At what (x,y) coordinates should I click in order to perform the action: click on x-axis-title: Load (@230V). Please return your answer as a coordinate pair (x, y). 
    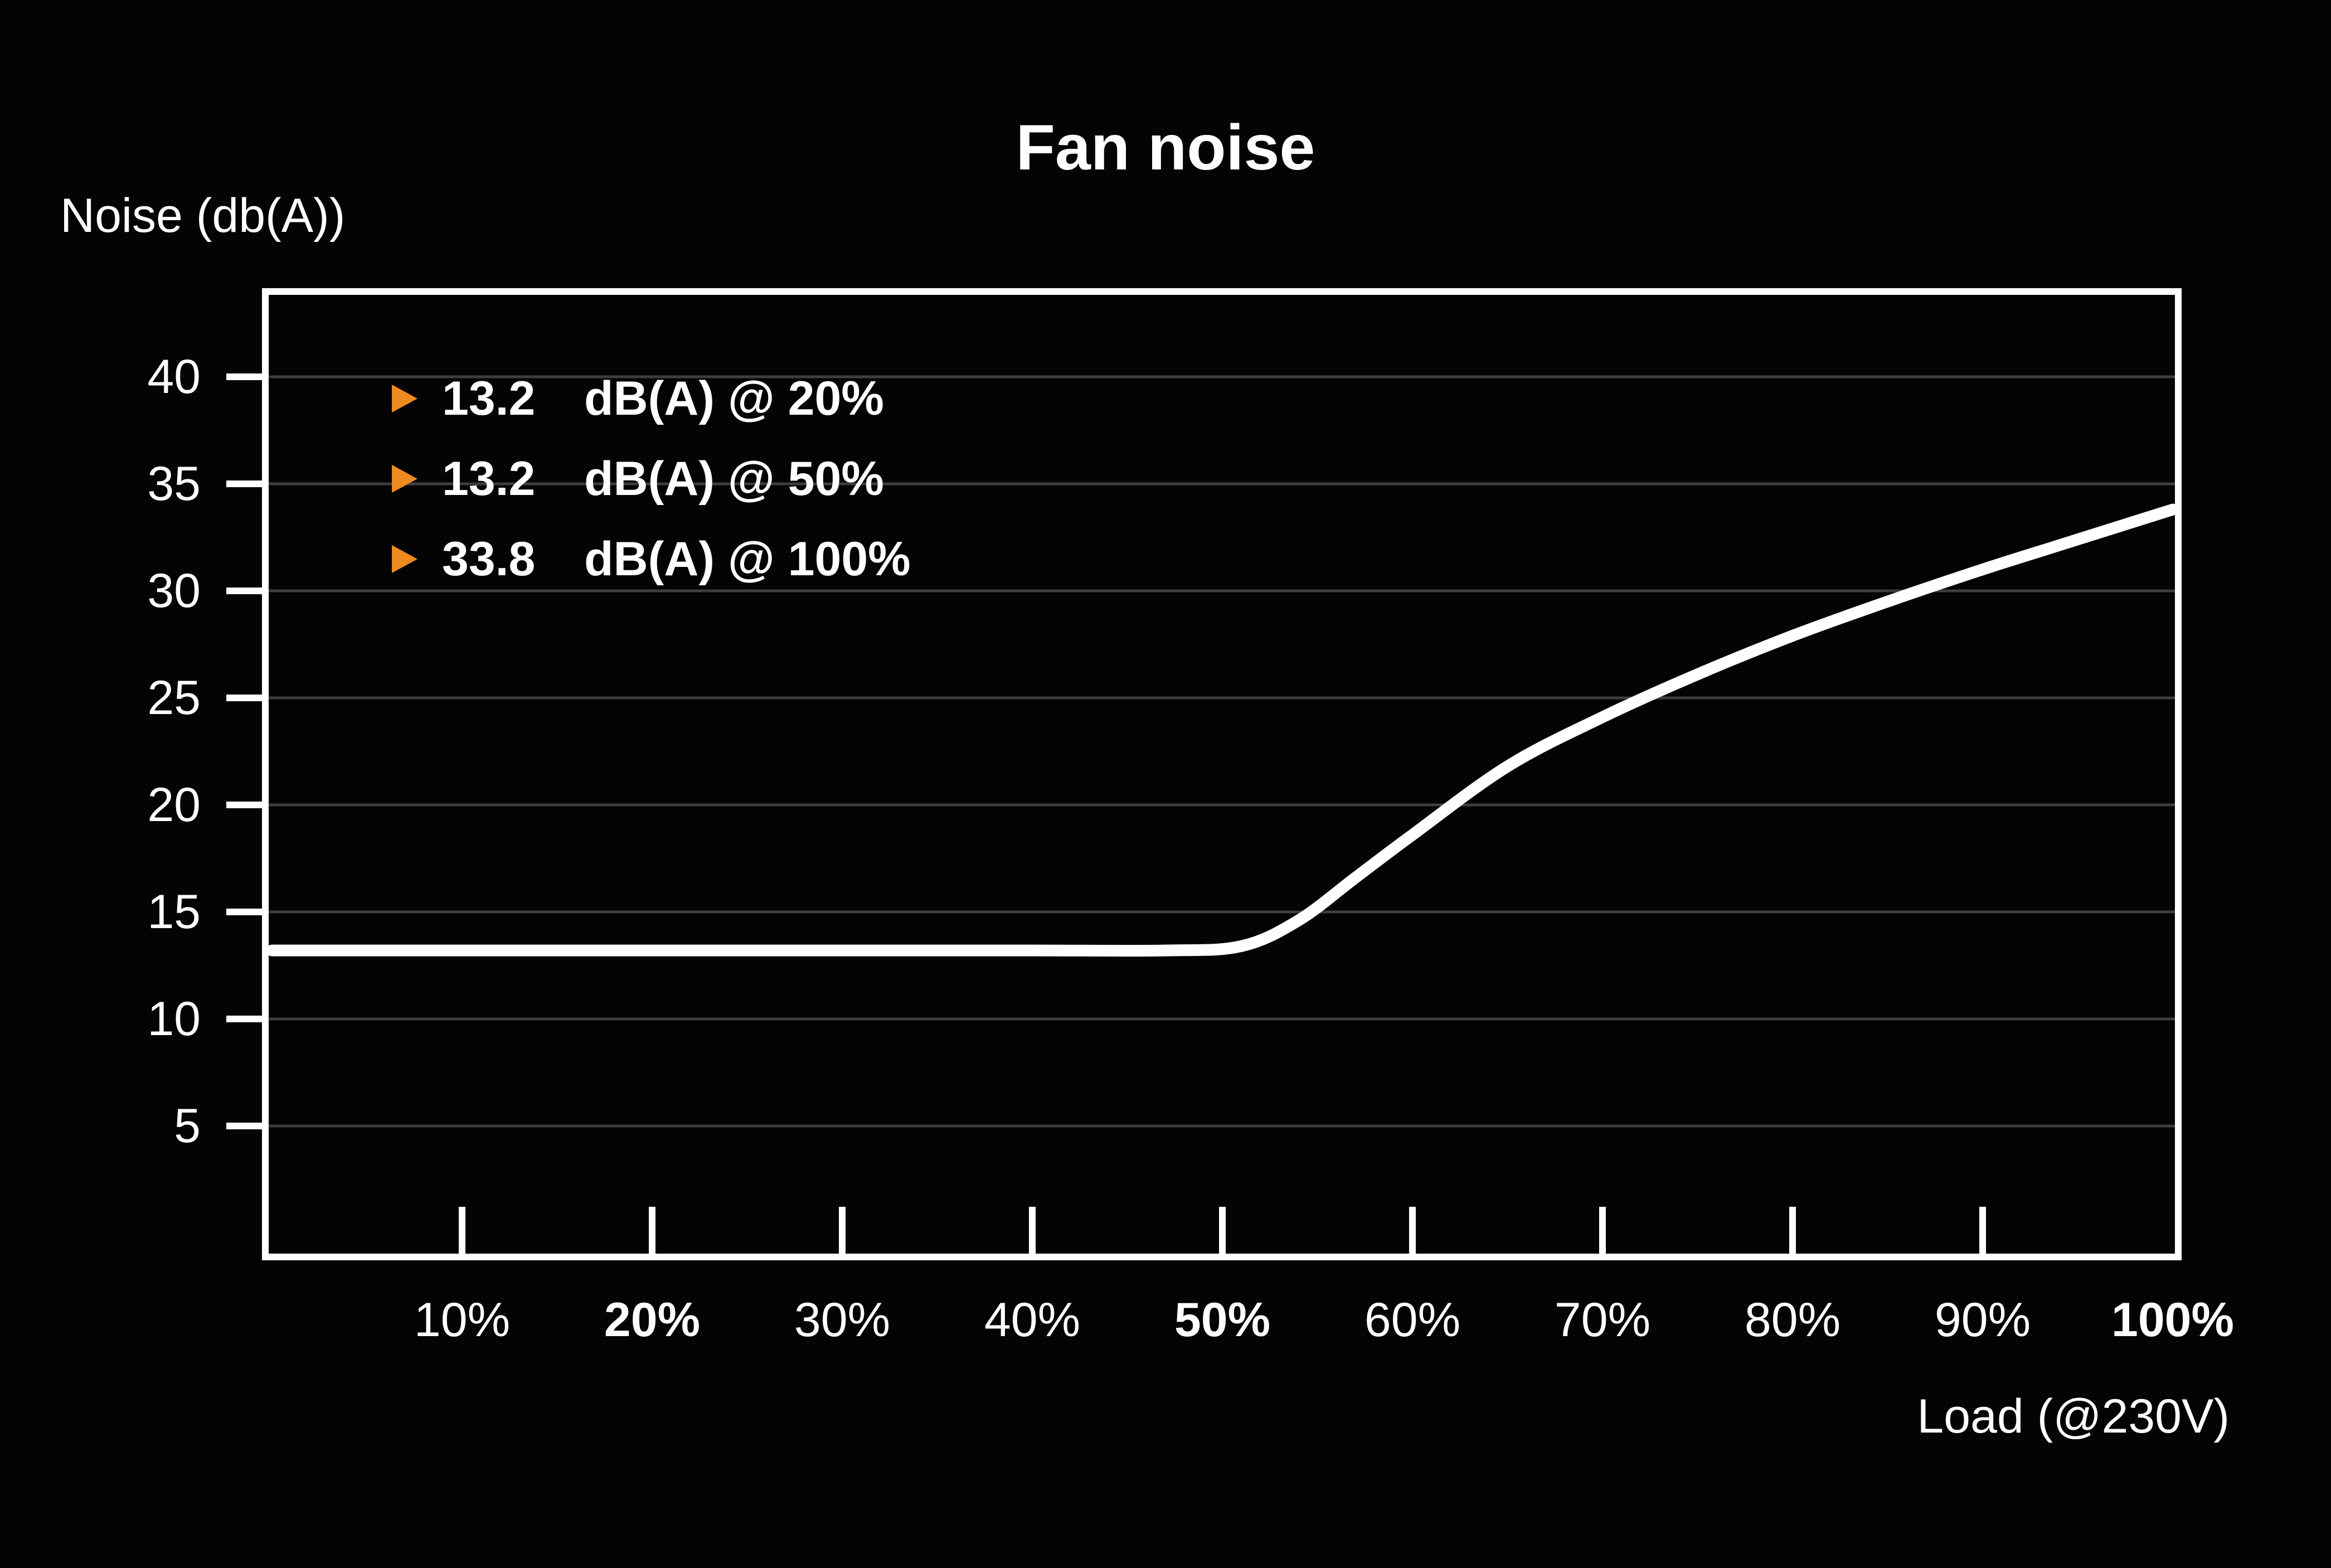
    Looking at the image, I should click on (2073, 1416).